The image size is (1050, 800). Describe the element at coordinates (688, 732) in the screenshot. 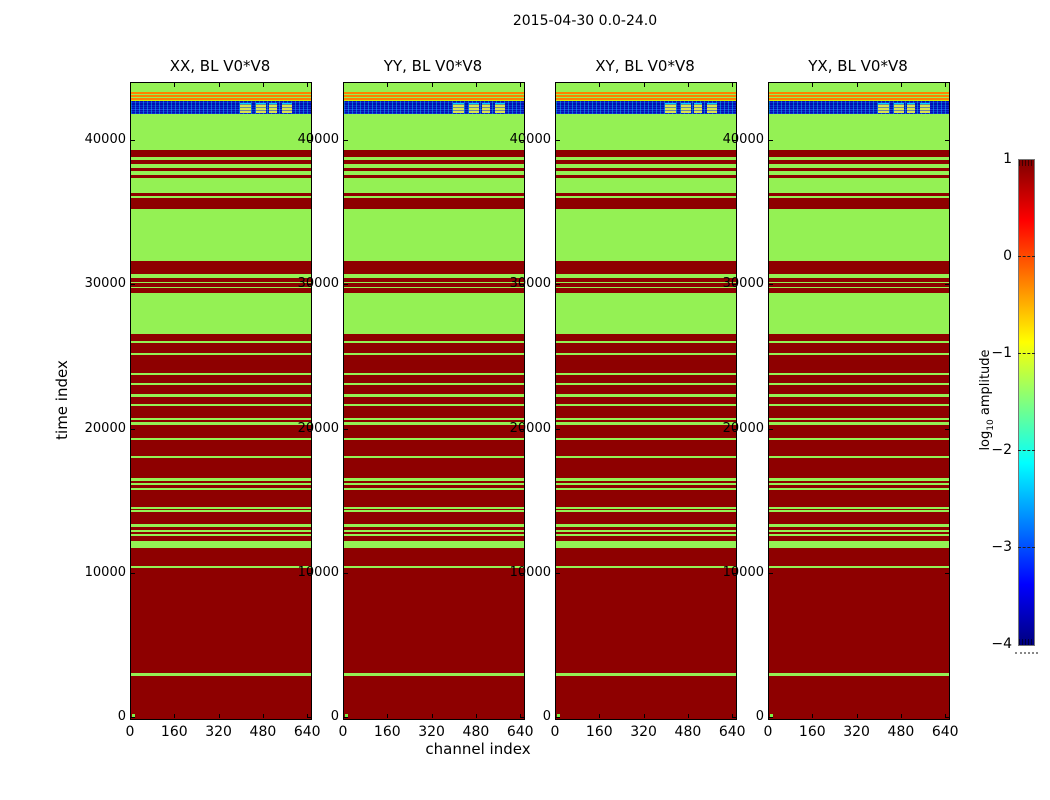

I see `x-tick-label: 480` at that location.